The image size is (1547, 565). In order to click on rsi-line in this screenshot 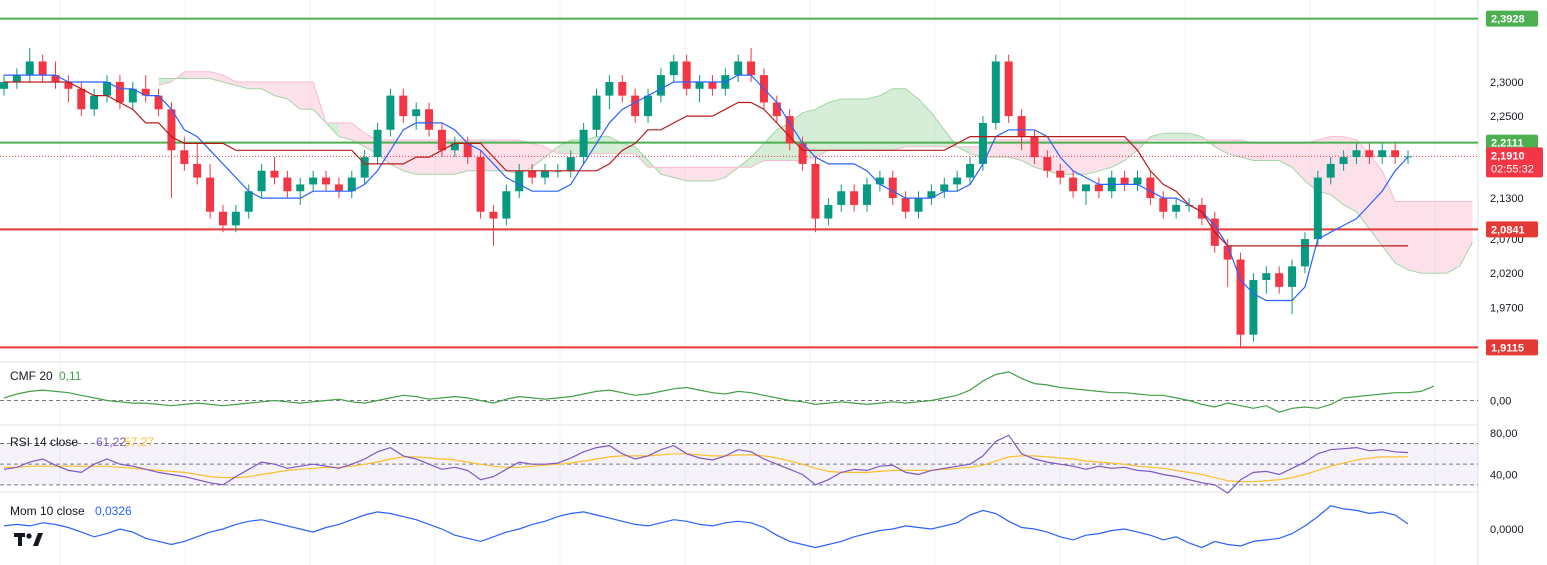, I will do `click(706, 464)`.